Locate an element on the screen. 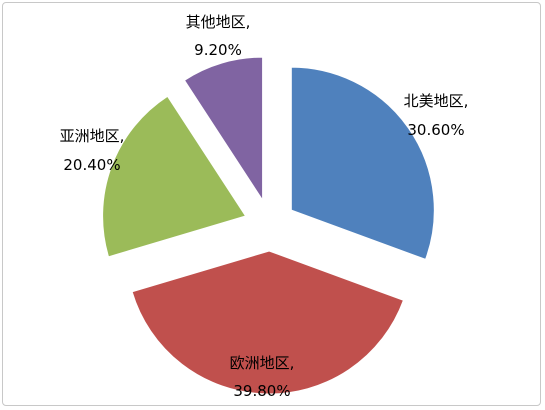 This screenshot has height=410, width=545. pie-slice-asia is located at coordinates (174, 176).